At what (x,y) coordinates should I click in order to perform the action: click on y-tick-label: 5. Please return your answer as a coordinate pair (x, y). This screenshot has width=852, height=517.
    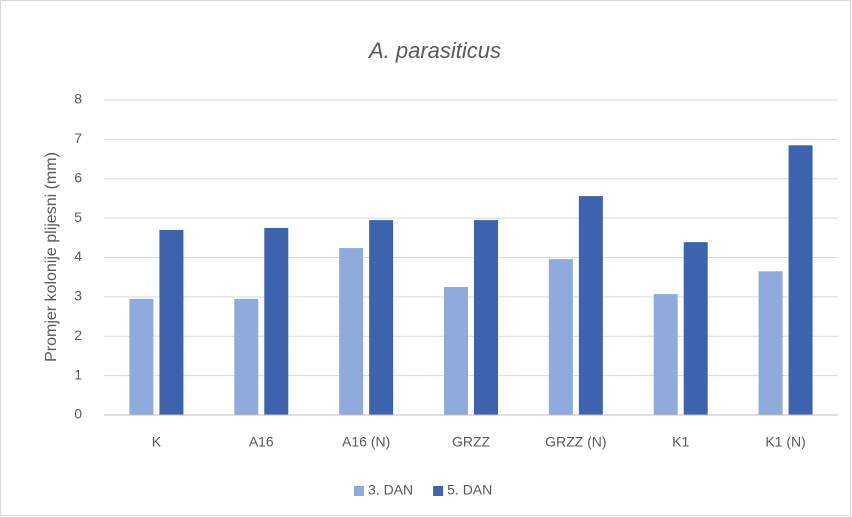
    Looking at the image, I should click on (78, 217).